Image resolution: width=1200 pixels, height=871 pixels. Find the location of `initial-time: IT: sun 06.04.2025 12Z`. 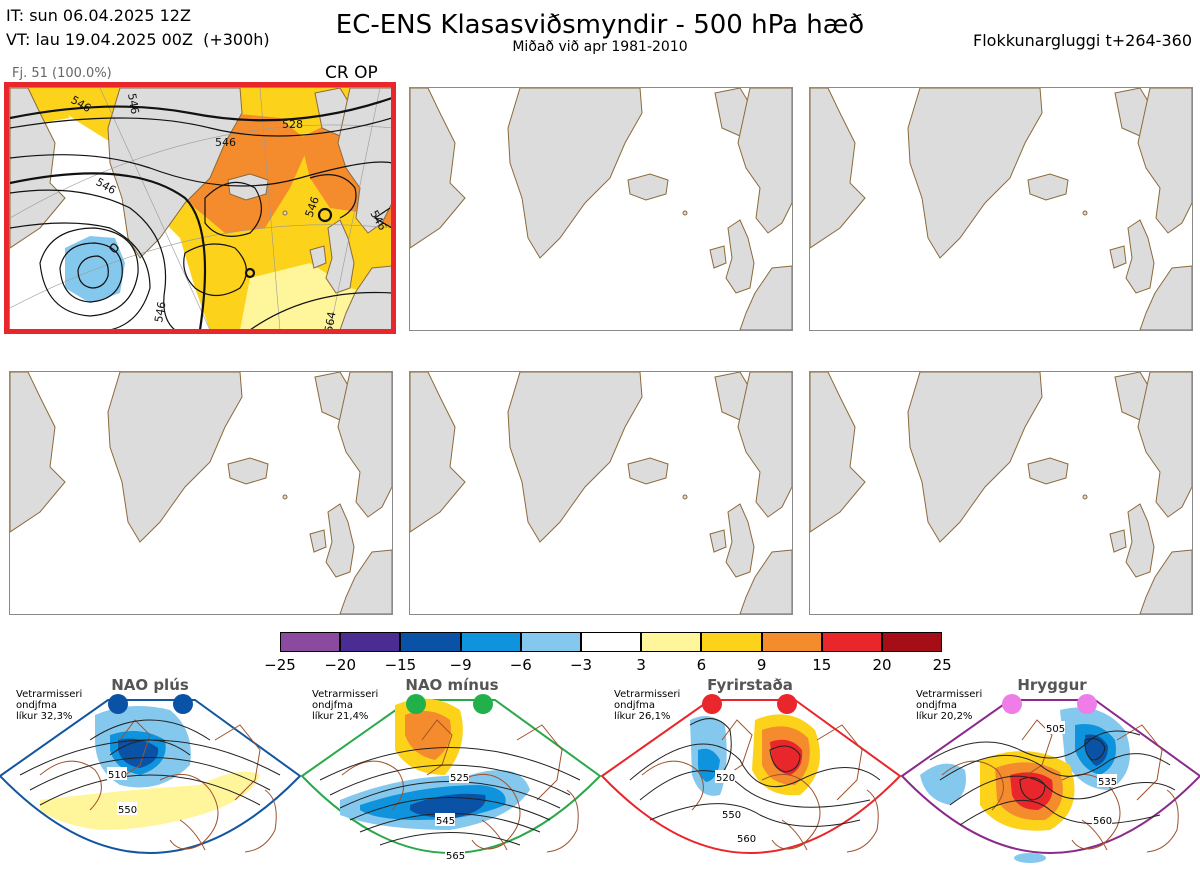

initial-time: IT: sun 06.04.2025 12Z is located at coordinates (98, 15).